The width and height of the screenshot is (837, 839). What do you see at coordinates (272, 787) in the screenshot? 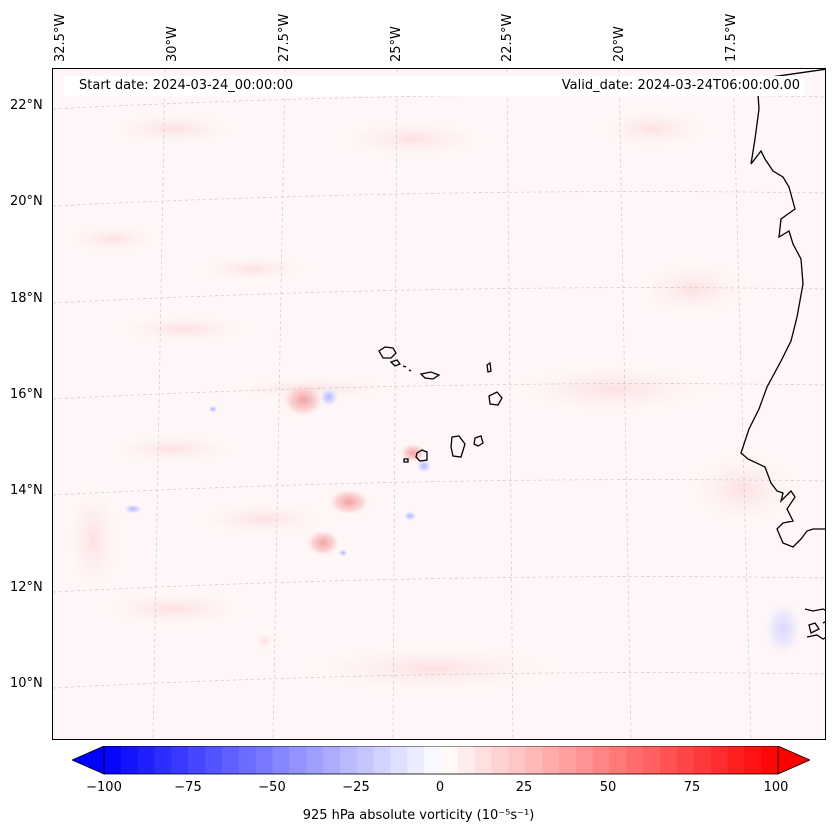
I see `colorbar-tick: −50` at bounding box center [272, 787].